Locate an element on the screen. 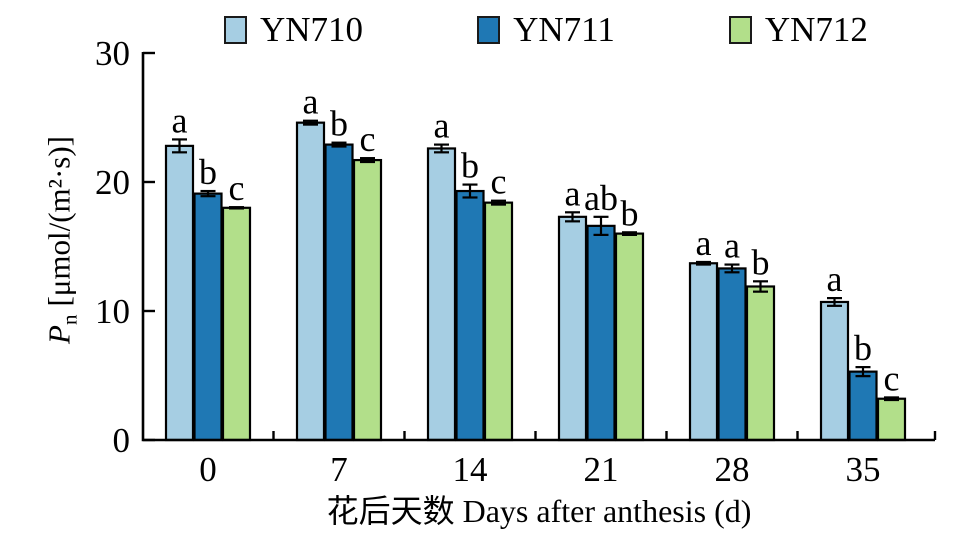  y-axis-symbol-sub: n is located at coordinates (69, 320).